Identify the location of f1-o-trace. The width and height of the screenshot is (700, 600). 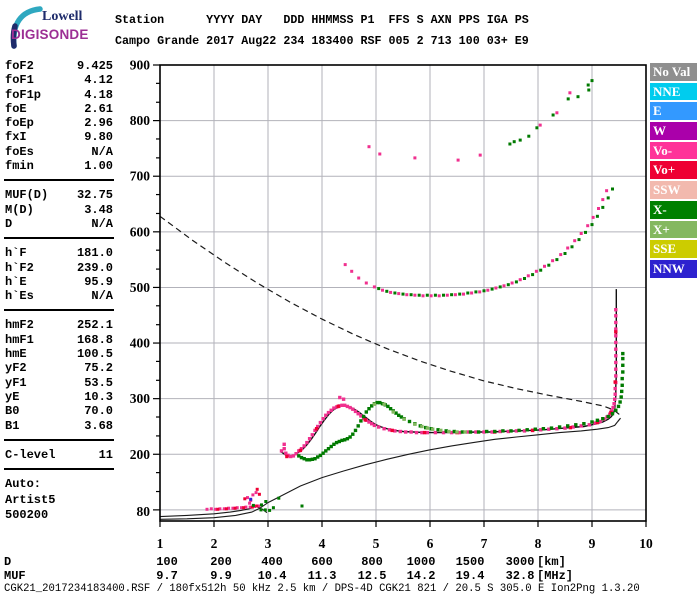
(448, 383).